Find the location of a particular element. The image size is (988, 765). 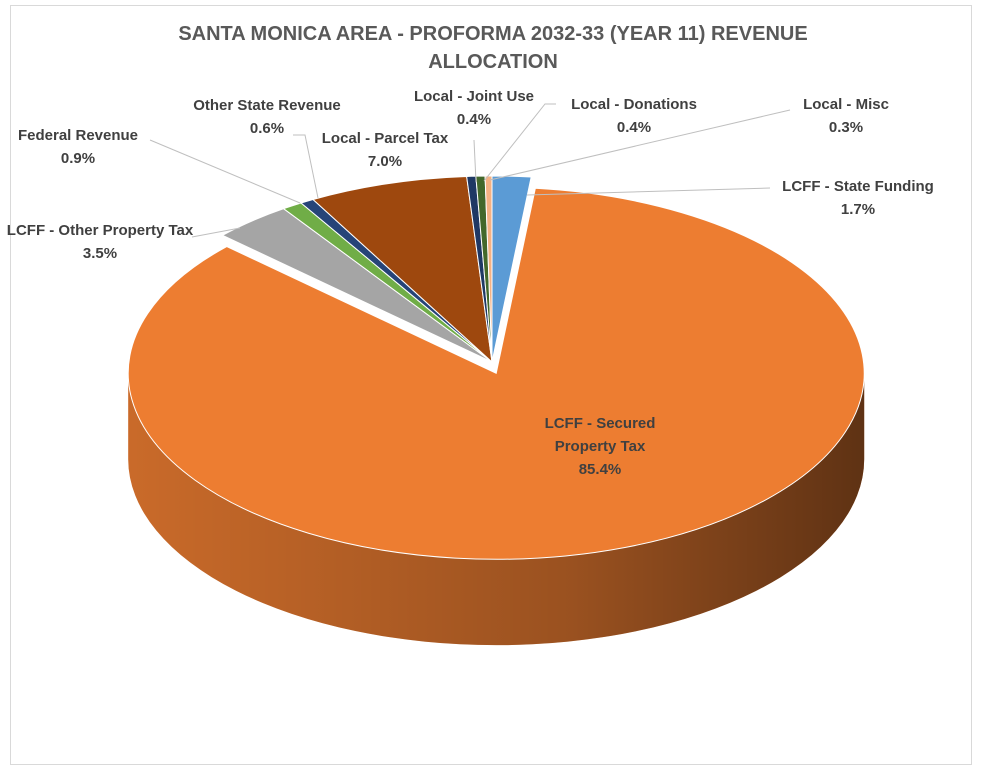

data-label: LCFF - Other Property Tax 3.5% is located at coordinates (100, 242).